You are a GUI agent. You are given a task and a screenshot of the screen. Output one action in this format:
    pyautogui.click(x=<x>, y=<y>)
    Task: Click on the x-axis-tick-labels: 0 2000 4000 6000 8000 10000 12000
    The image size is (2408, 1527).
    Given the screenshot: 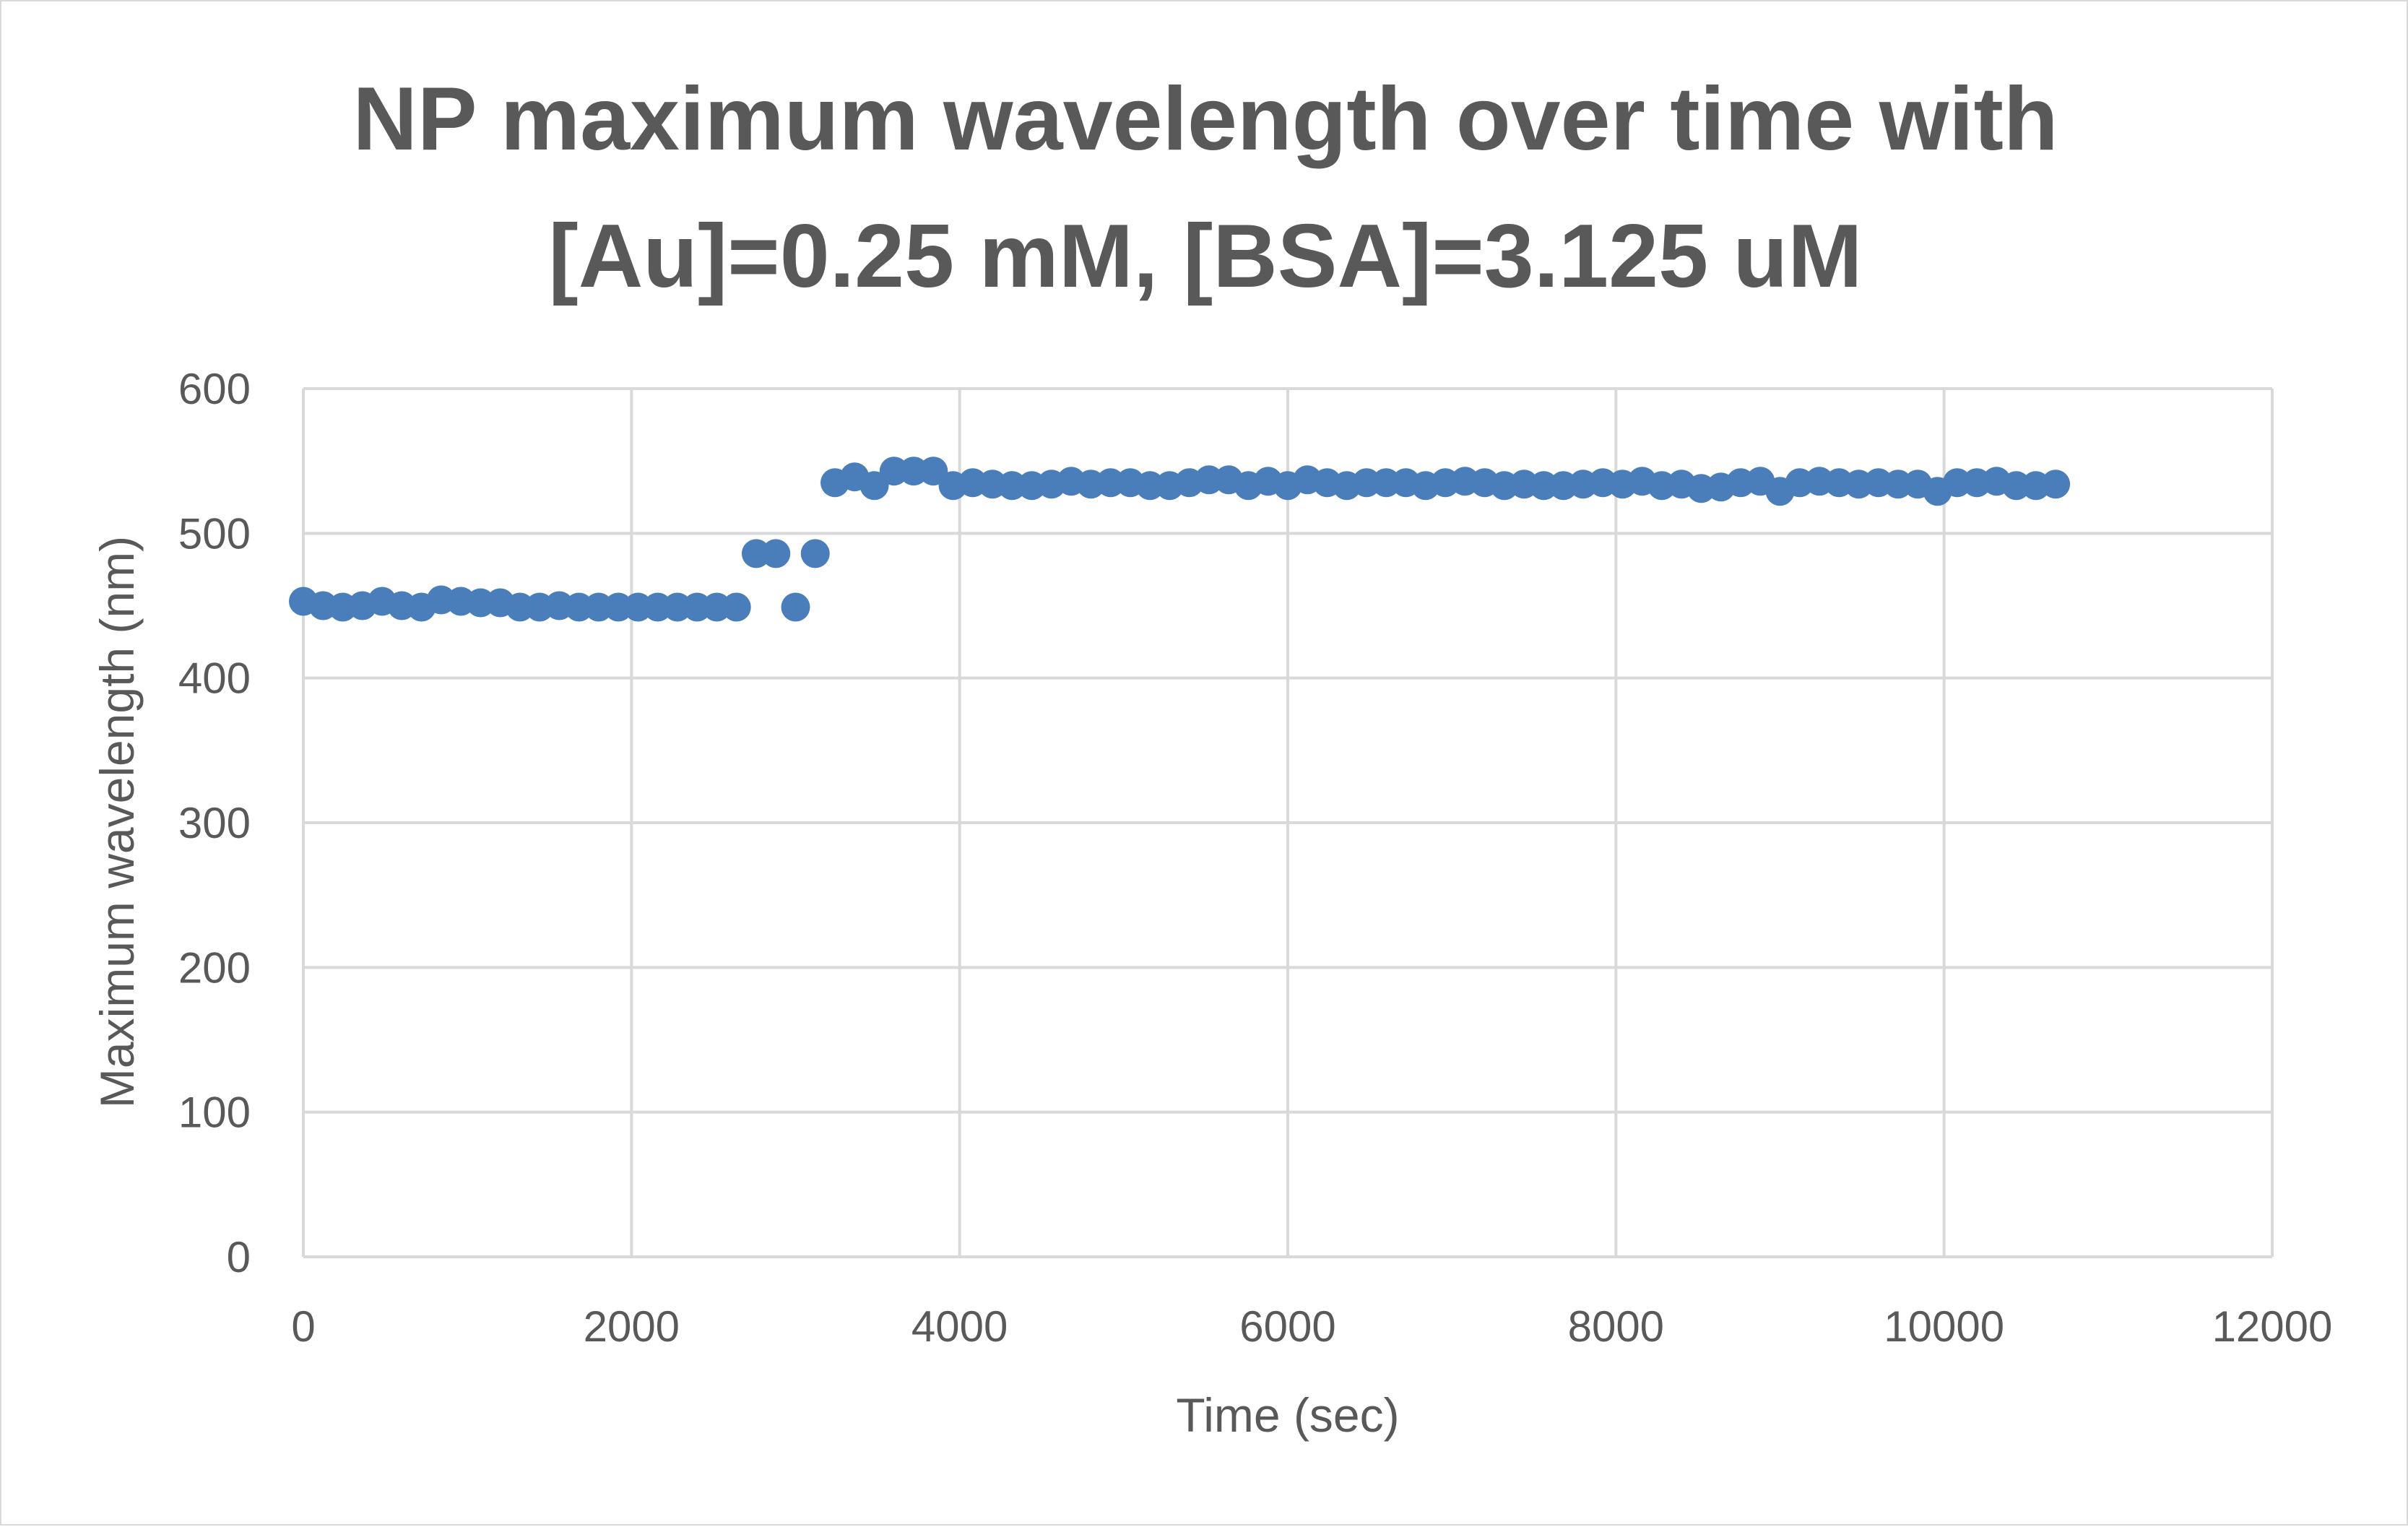 What is the action you would take?
    pyautogui.click(x=1311, y=1326)
    